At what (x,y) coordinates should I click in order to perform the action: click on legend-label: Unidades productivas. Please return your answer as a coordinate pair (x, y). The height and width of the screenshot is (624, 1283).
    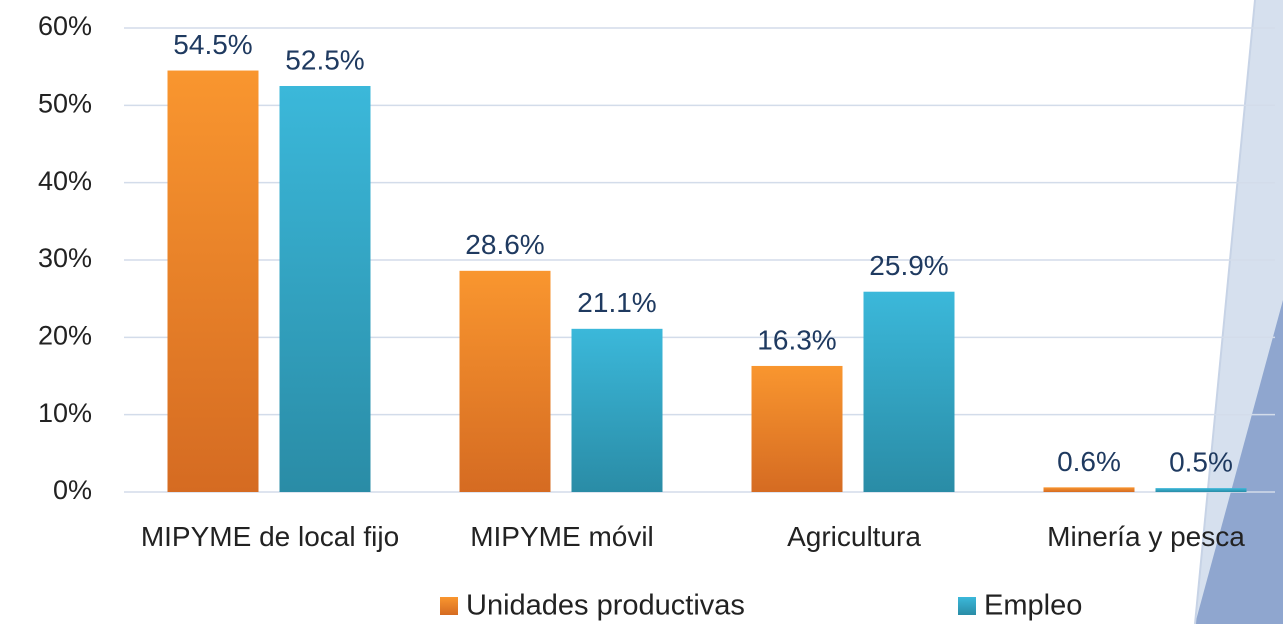
    Looking at the image, I should click on (605, 606).